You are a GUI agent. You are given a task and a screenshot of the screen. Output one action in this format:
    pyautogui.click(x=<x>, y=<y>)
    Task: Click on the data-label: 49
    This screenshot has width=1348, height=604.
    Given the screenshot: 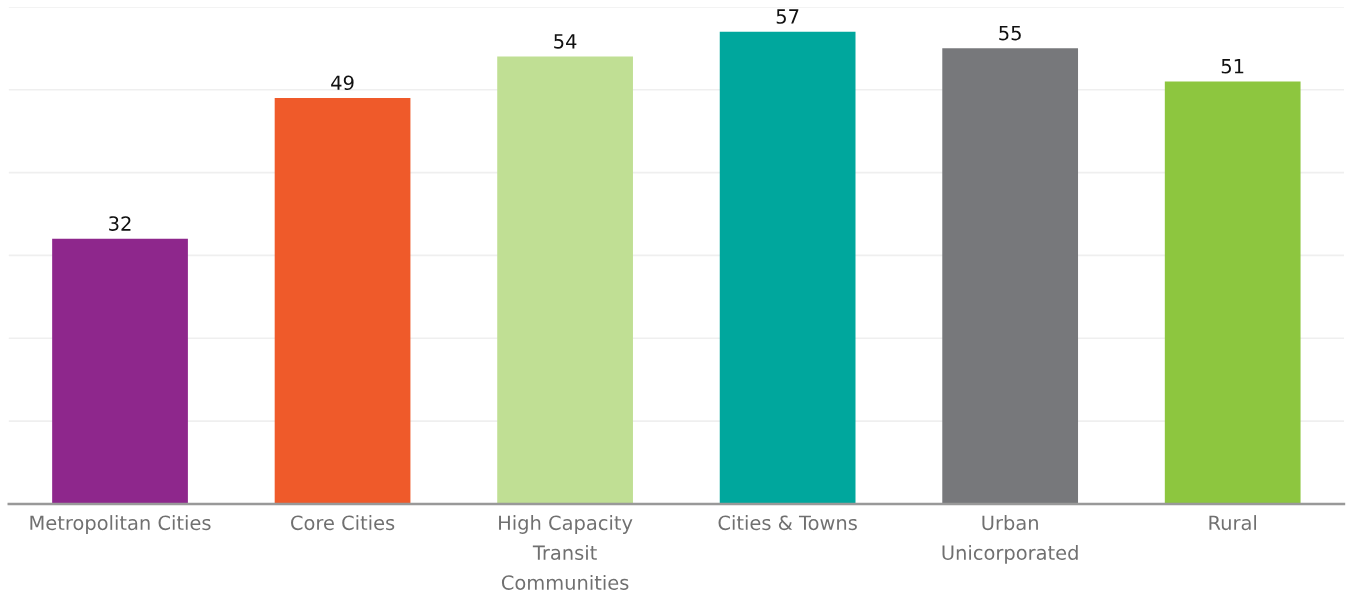 What is the action you would take?
    pyautogui.click(x=342, y=83)
    